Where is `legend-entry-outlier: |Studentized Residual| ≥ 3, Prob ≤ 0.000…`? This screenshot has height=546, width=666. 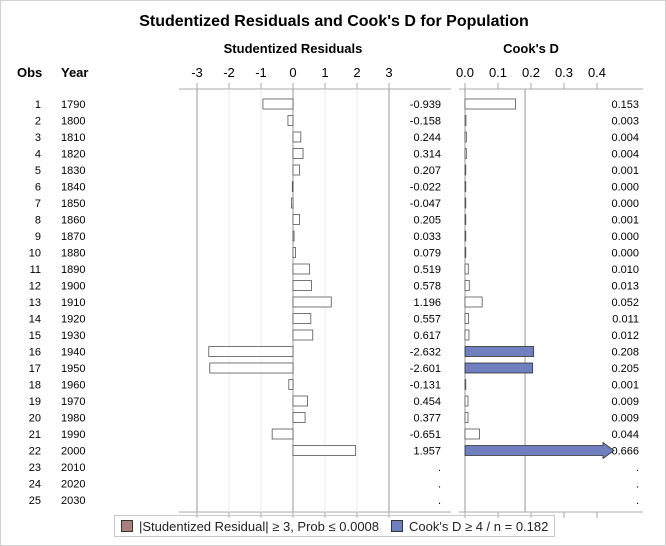 legend-entry-outlier: |Studentized Residual| ≥ 3, Prob ≤ 0.000… is located at coordinates (250, 526).